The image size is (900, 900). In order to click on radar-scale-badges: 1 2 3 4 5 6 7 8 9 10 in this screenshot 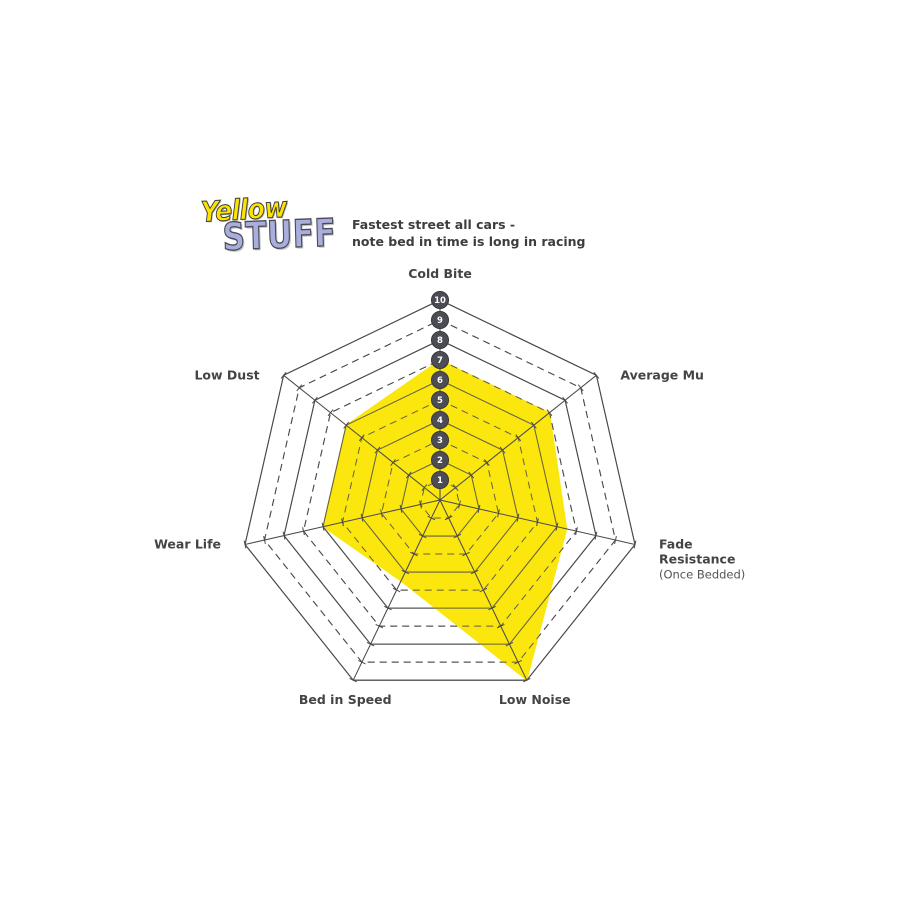, I will do `click(439, 389)`.